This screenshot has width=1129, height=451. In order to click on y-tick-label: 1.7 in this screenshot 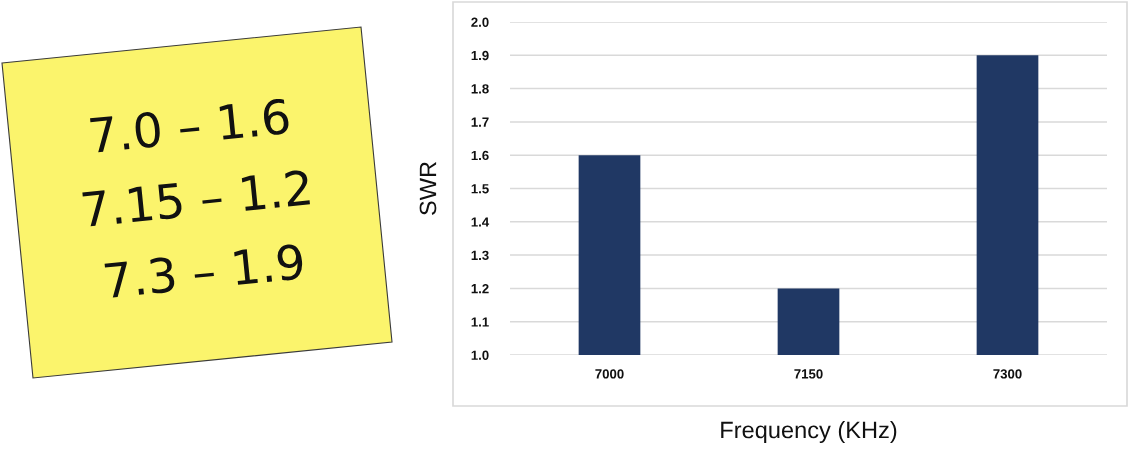, I will do `click(480, 122)`.